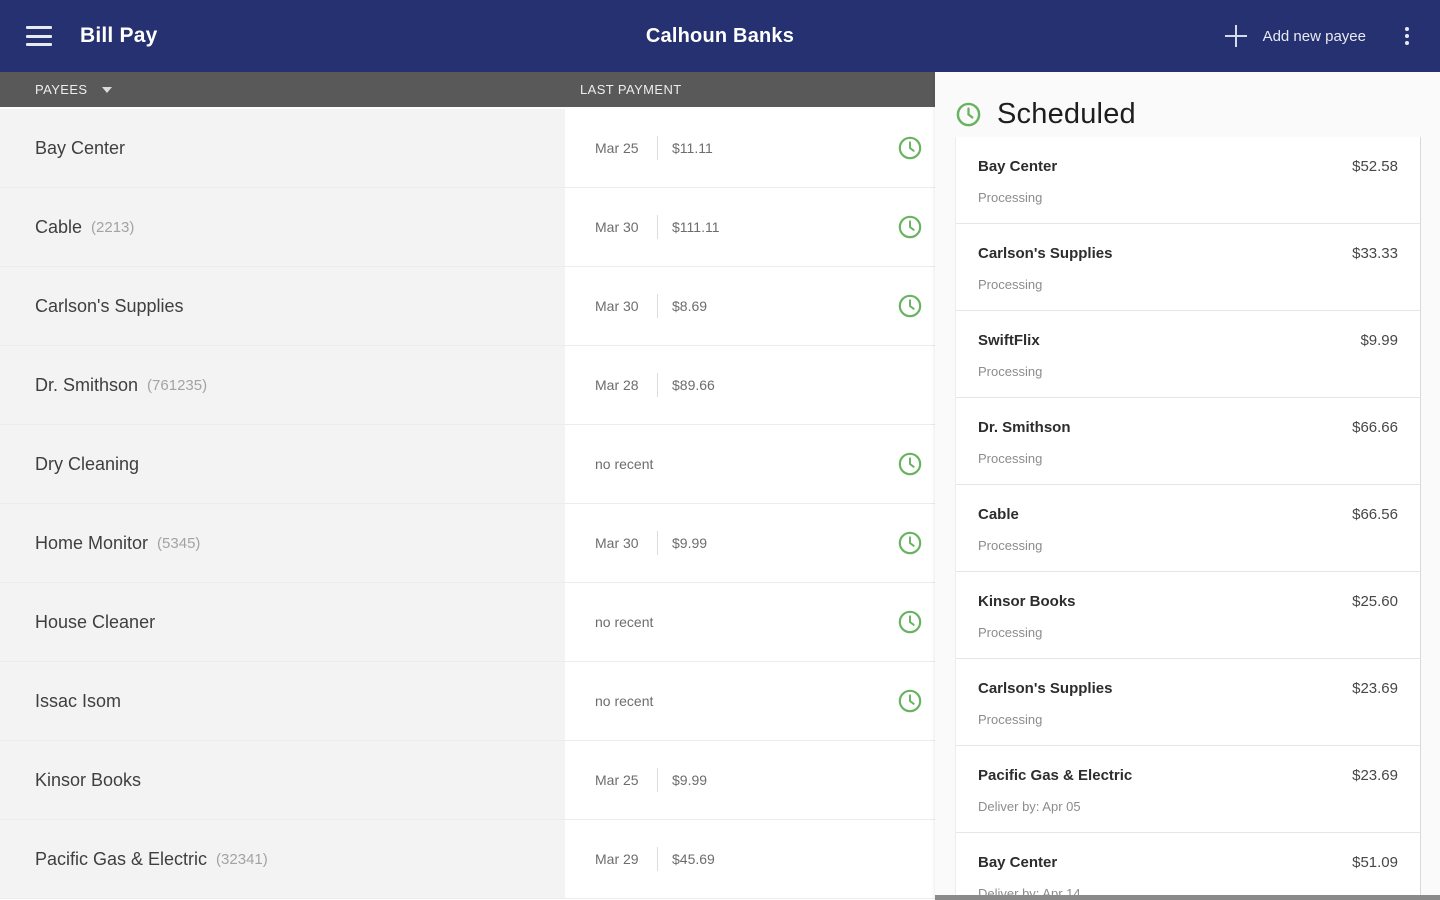  What do you see at coordinates (467, 148) in the screenshot?
I see `payee-row: Bay Center Mar 25 $11.11` at bounding box center [467, 148].